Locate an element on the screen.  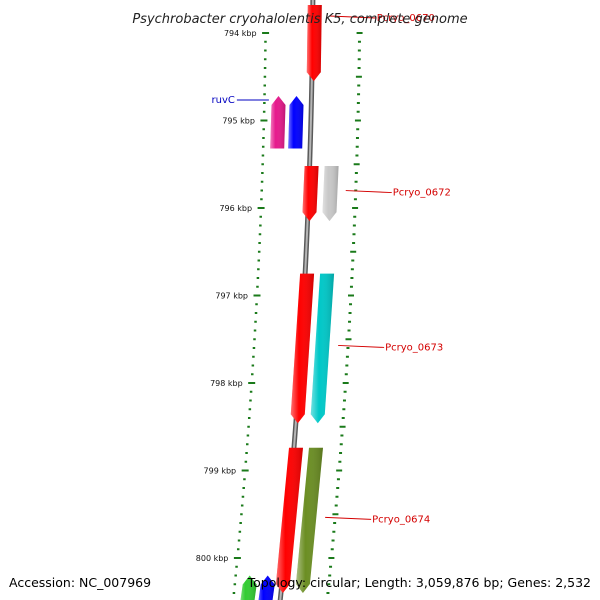
accession-text: Accession: NC_007969 is located at coordinates (80, 582).